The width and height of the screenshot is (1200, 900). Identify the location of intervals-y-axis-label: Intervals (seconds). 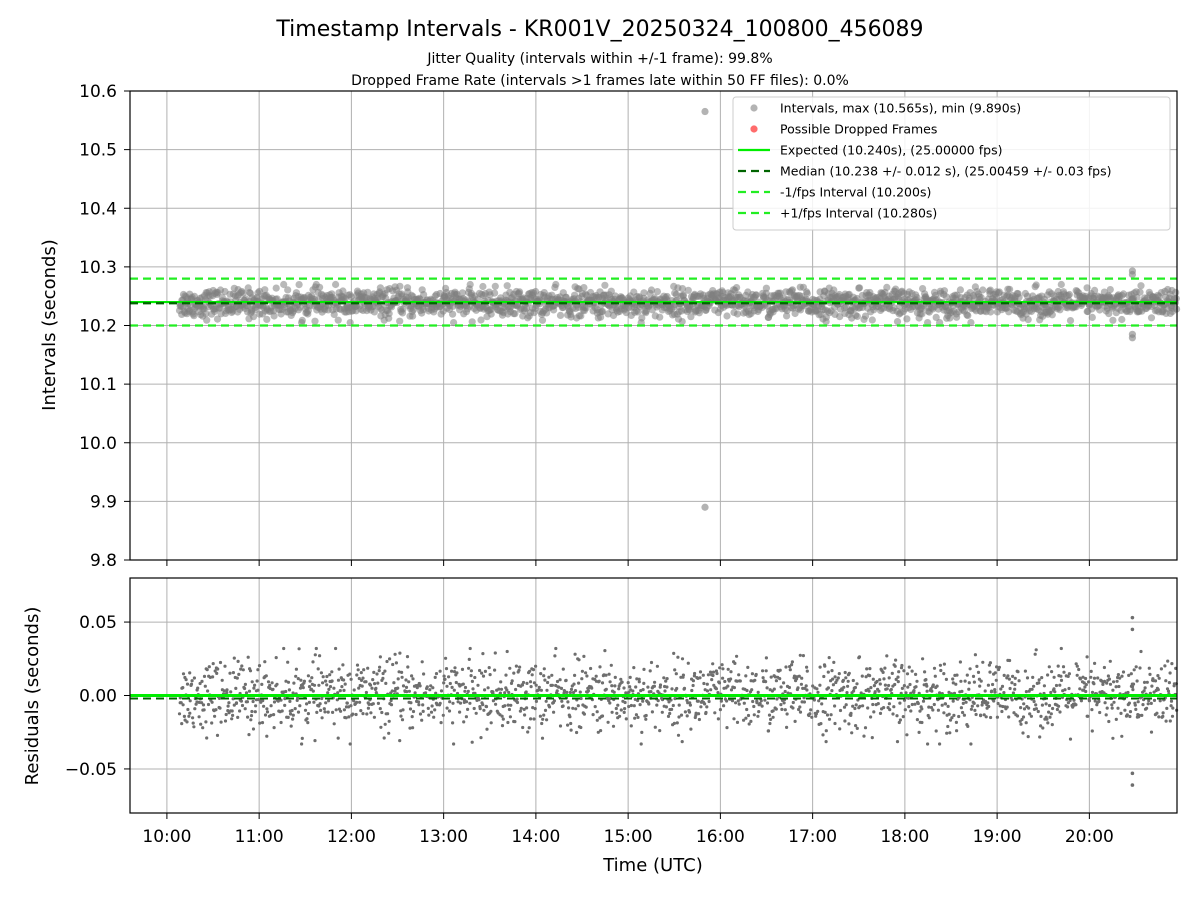
(49, 325).